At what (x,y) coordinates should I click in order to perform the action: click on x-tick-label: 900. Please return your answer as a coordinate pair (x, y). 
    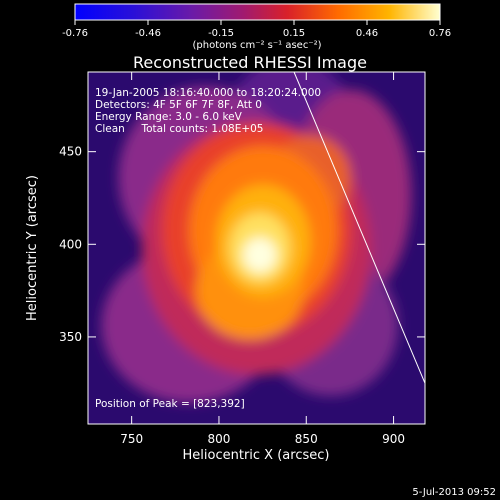
    Looking at the image, I should click on (393, 439).